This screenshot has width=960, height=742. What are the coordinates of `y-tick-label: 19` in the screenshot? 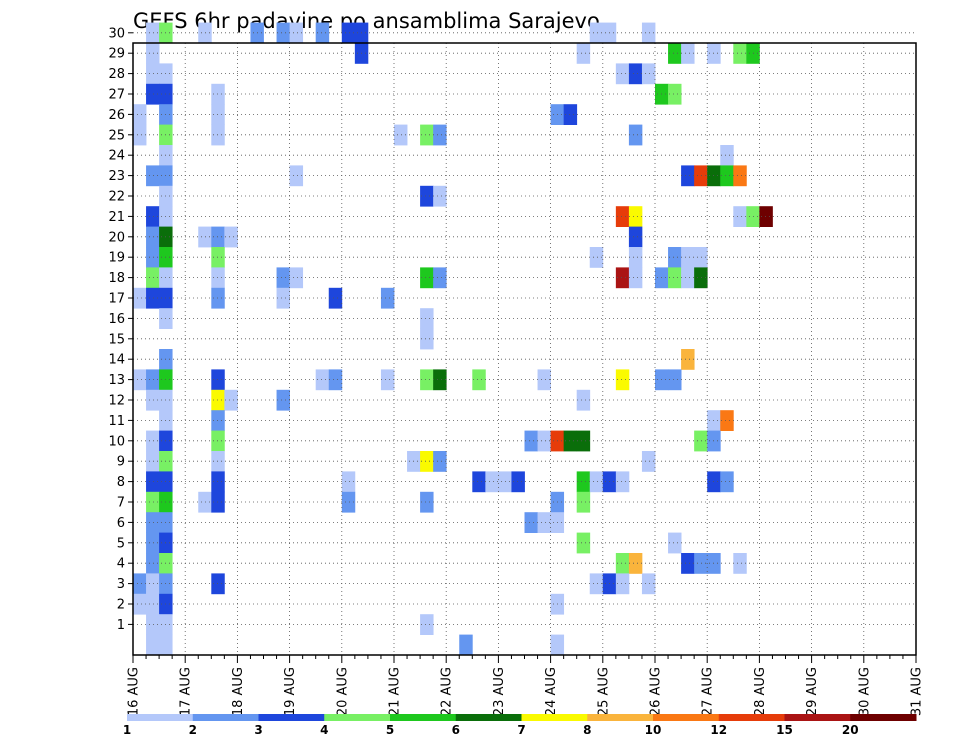 It's located at (116, 258).